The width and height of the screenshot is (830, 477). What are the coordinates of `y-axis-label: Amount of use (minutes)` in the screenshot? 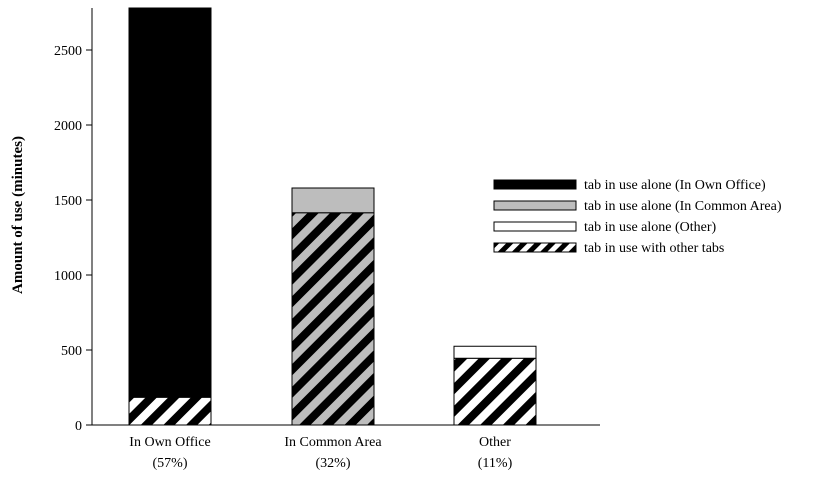 It's located at (18, 215).